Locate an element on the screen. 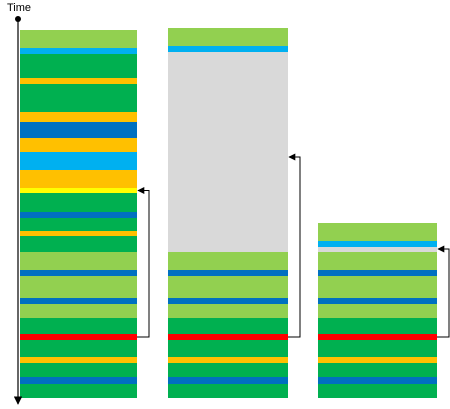  time-axis-origin is located at coordinates (18, 19).